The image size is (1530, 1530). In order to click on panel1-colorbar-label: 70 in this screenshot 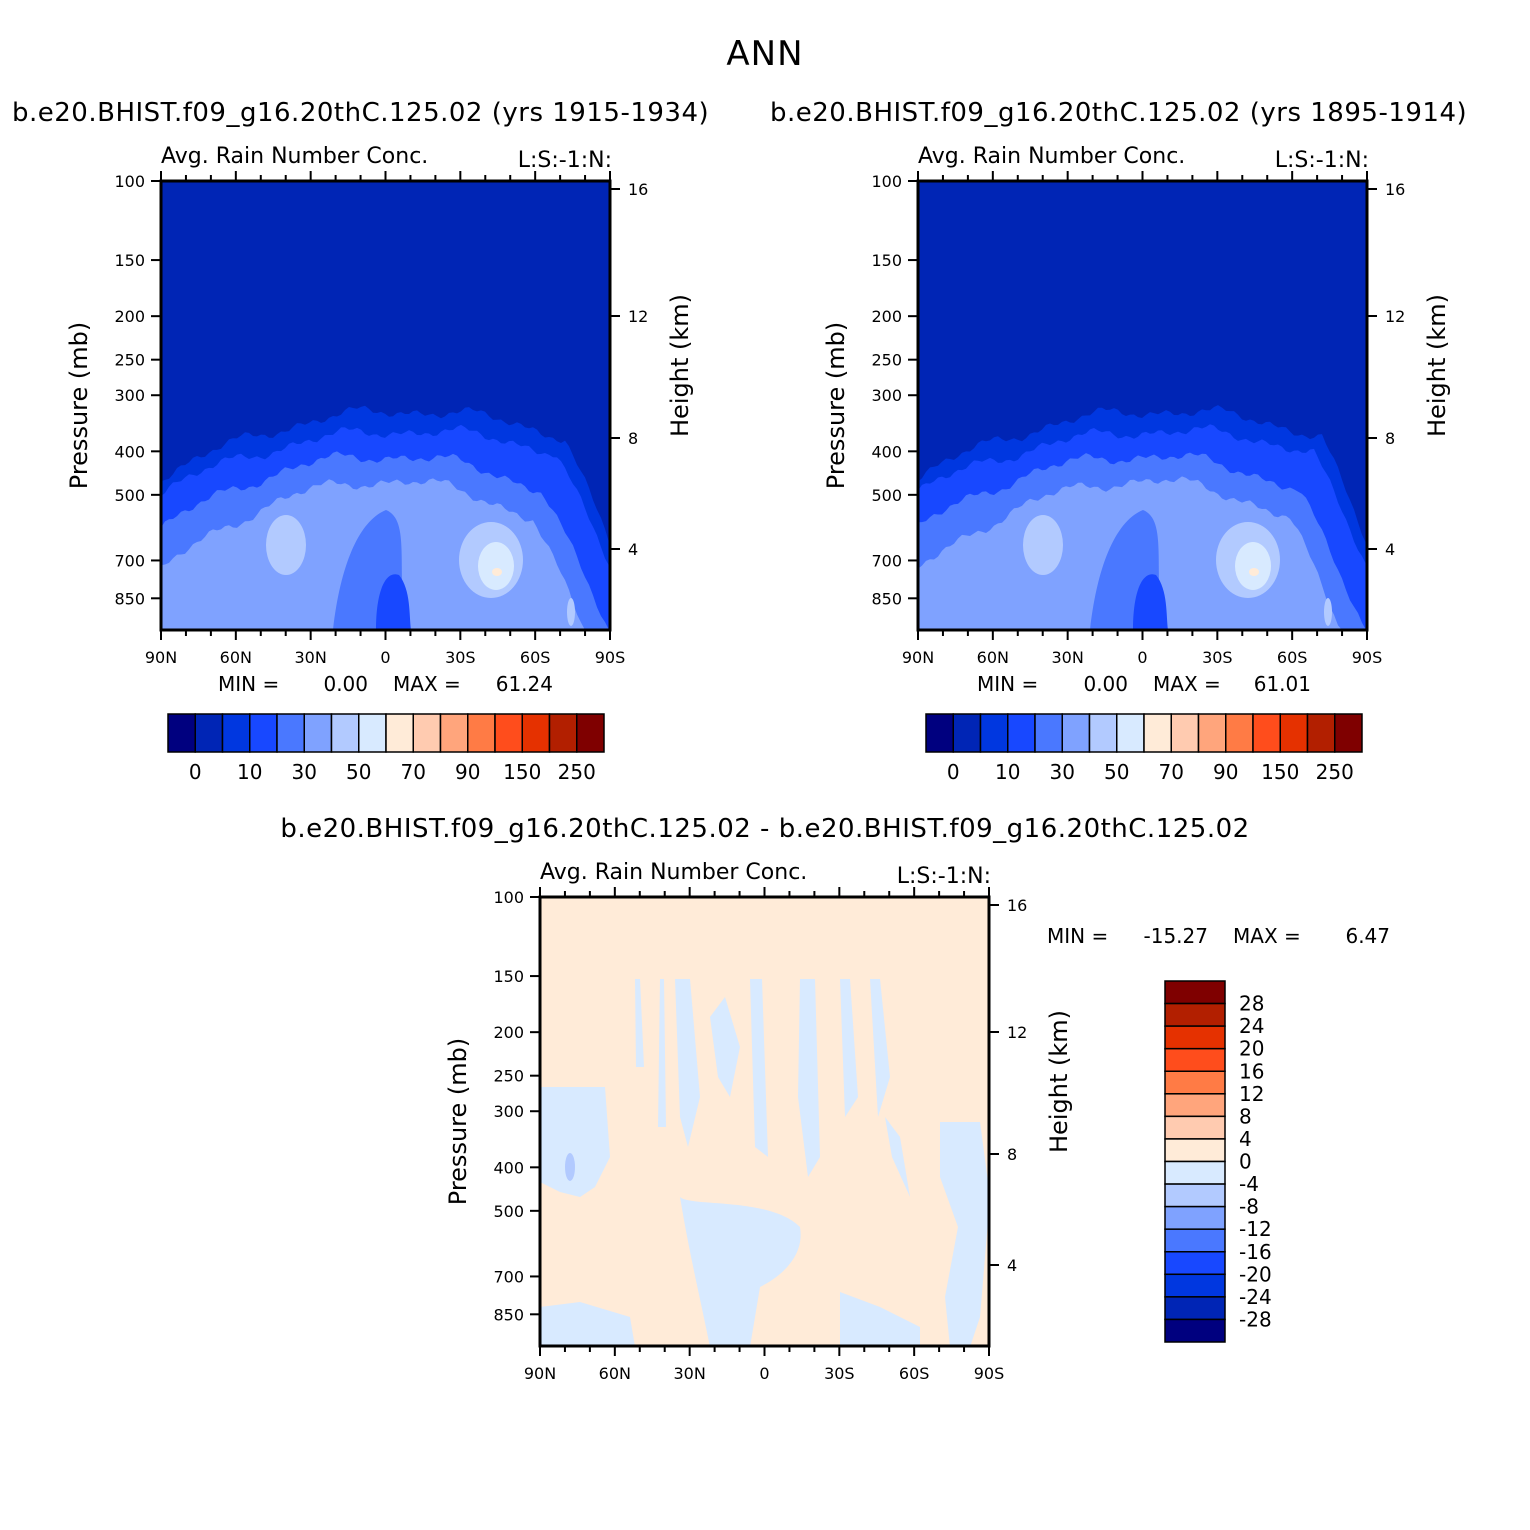, I will do `click(413, 772)`.